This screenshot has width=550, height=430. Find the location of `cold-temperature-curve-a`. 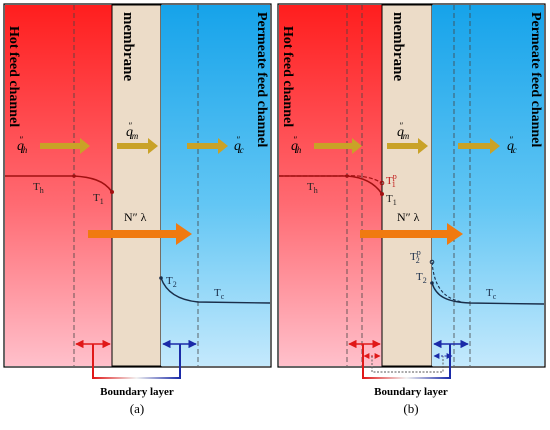

cold-temperature-curve-a is located at coordinates (215, 290).